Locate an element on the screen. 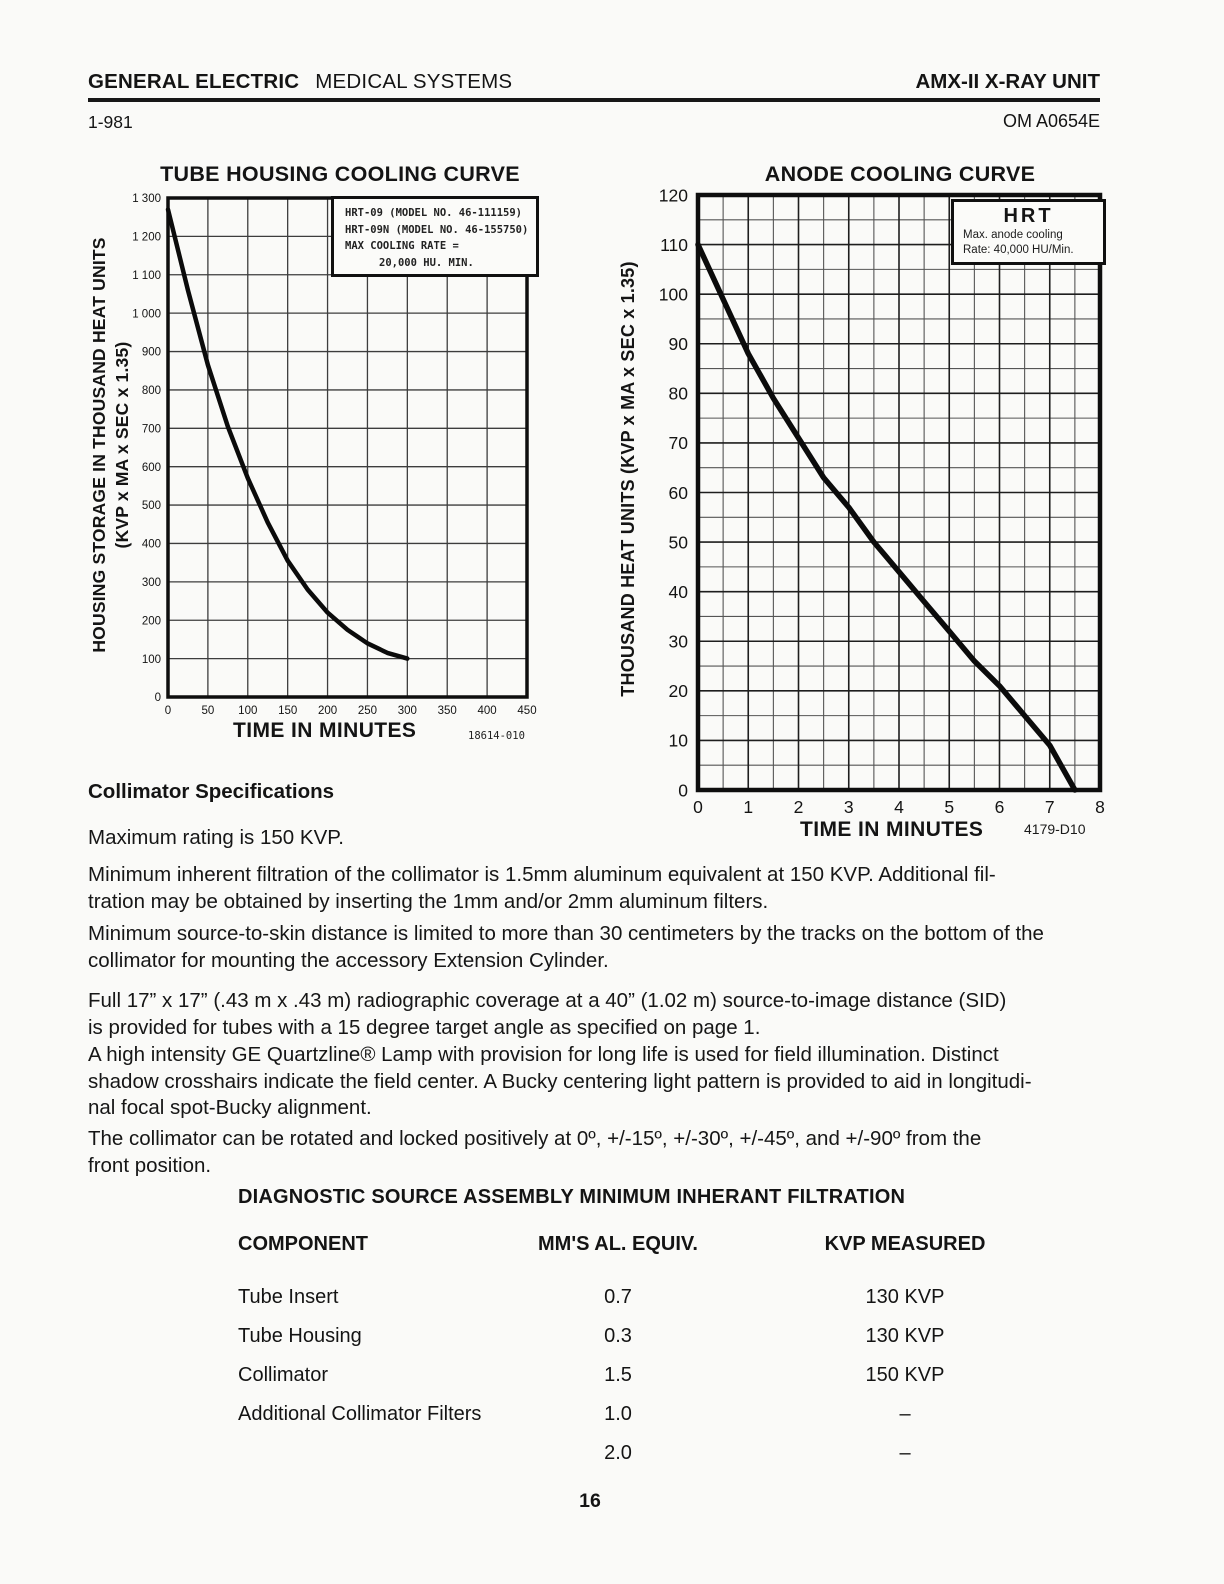 The height and width of the screenshot is (1584, 1224). column-header-mm-al-equiv: MM'S AL. EQUIV. is located at coordinates (618, 1244).